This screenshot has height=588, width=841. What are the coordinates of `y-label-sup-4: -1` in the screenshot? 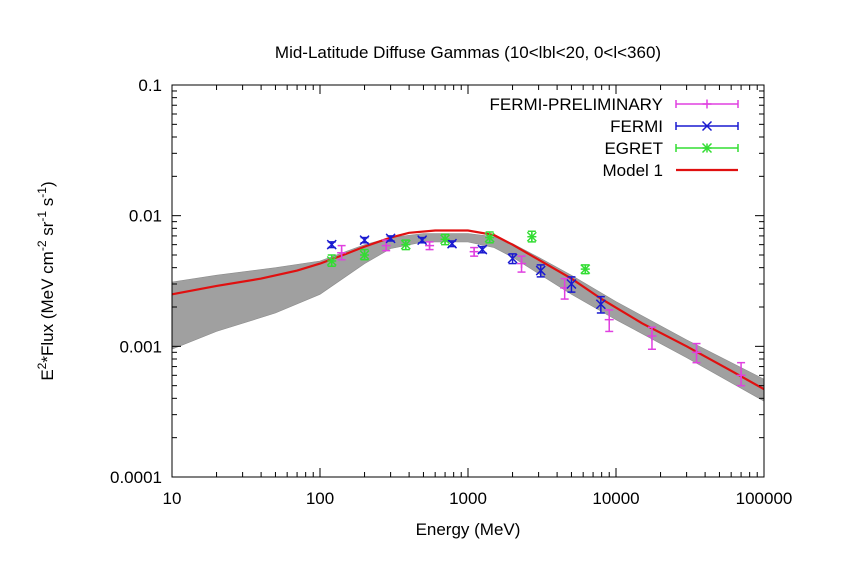 It's located at (42, 192).